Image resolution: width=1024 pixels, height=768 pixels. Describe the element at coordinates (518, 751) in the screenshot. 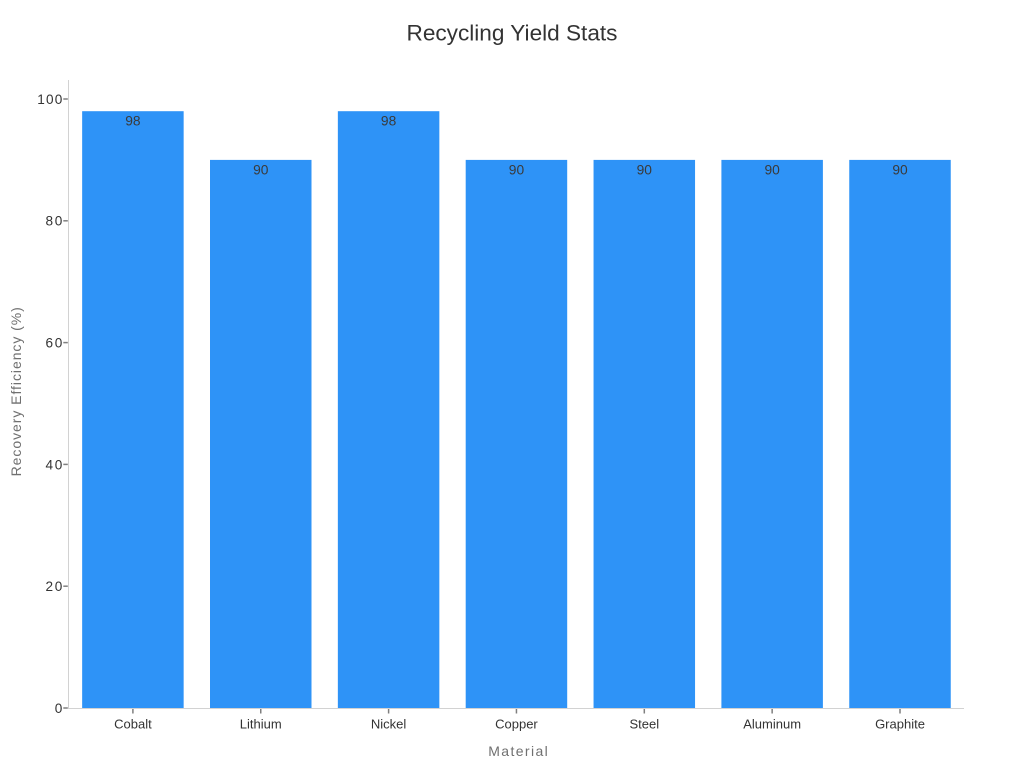

I see `svg-text: Material` at that location.